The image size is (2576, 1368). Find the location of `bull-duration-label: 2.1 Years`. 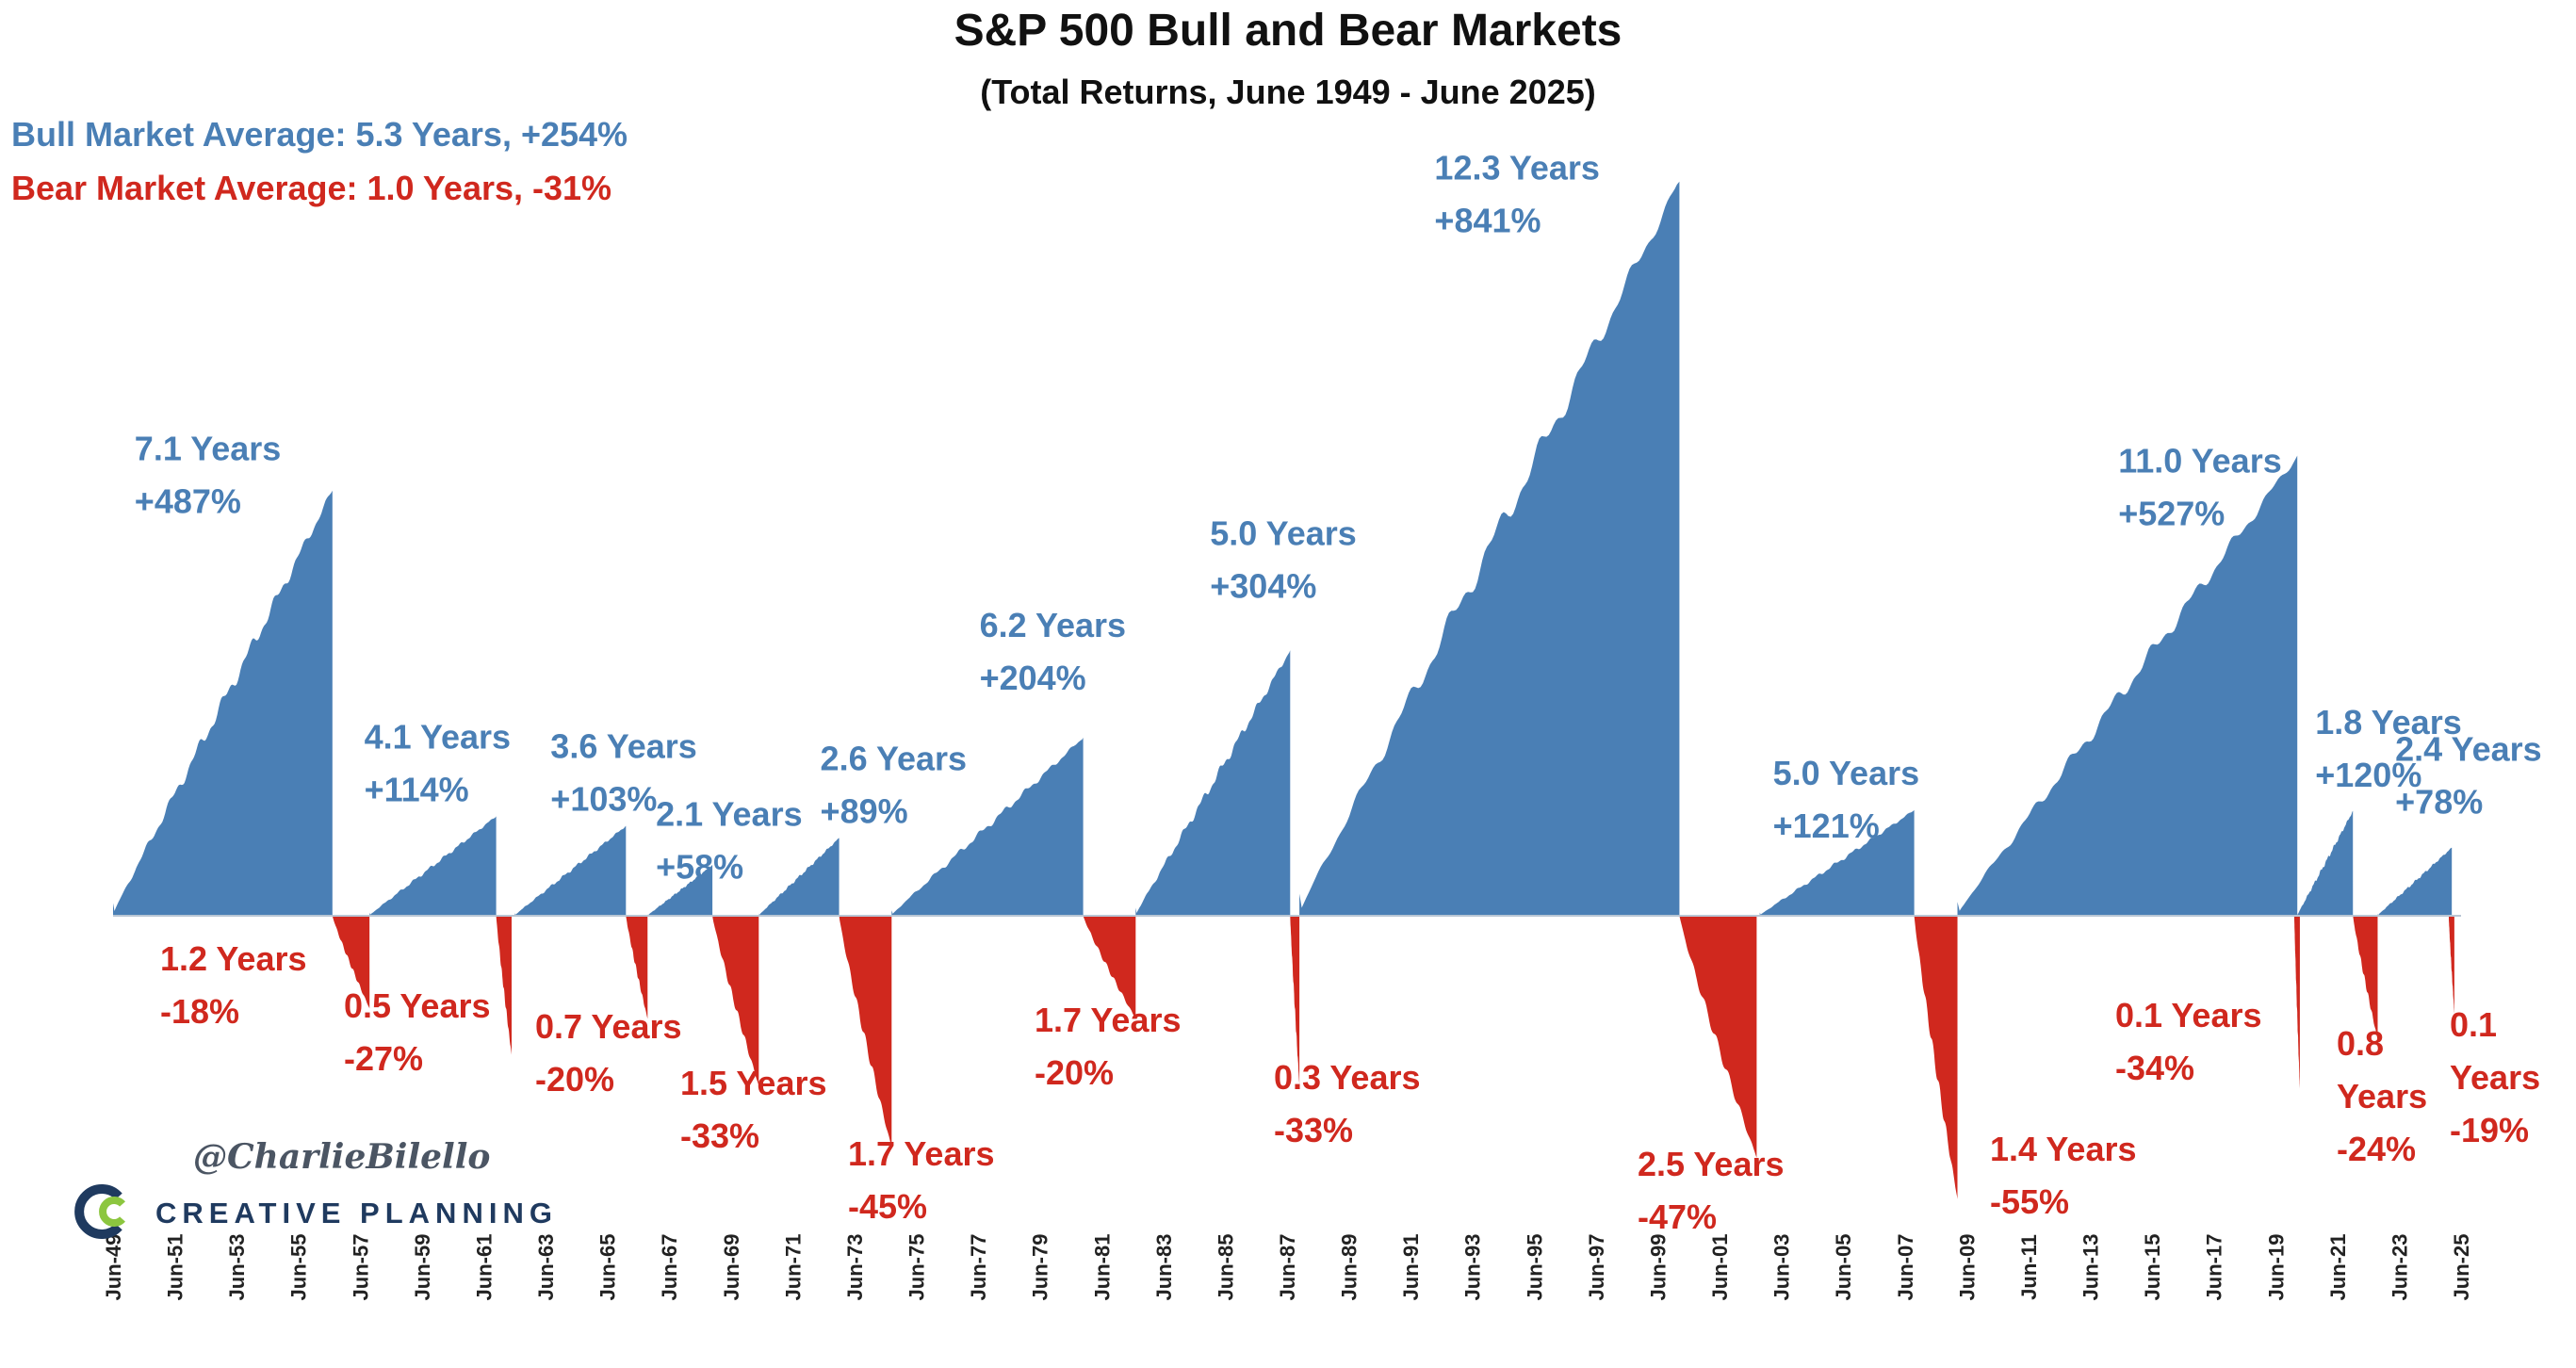

bull-duration-label: 2.1 Years is located at coordinates (729, 813).